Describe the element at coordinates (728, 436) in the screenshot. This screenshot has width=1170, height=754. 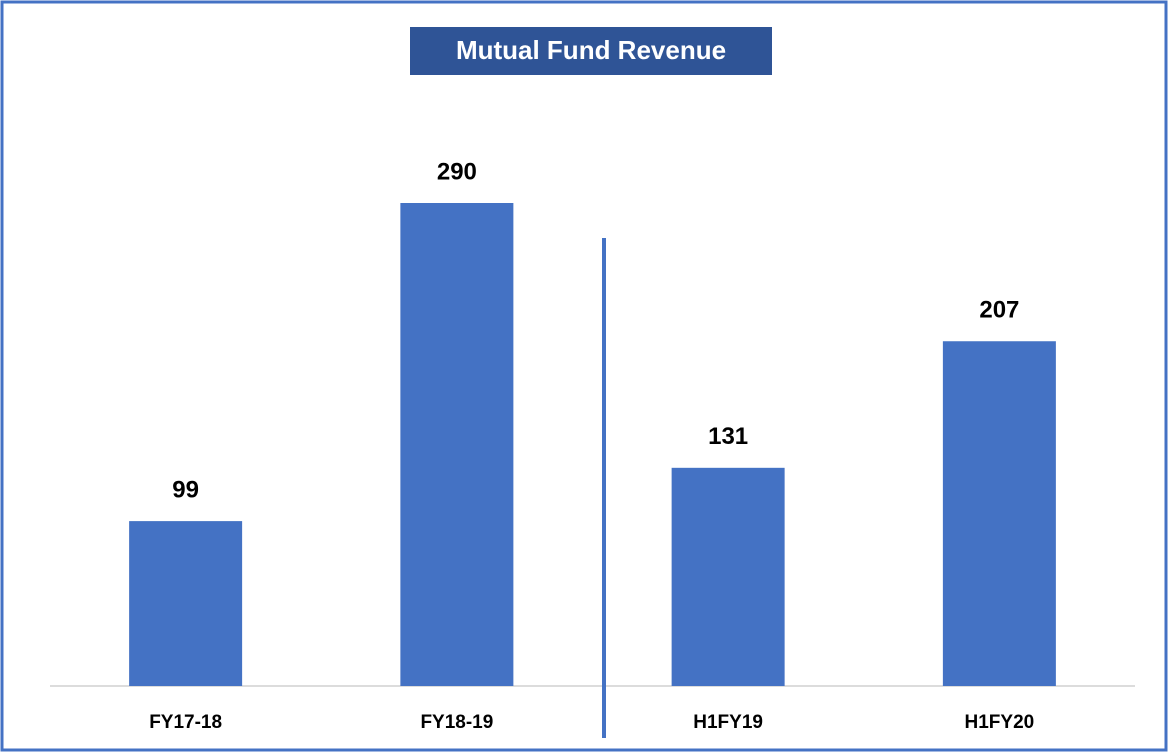
I see `data-label: 131` at that location.